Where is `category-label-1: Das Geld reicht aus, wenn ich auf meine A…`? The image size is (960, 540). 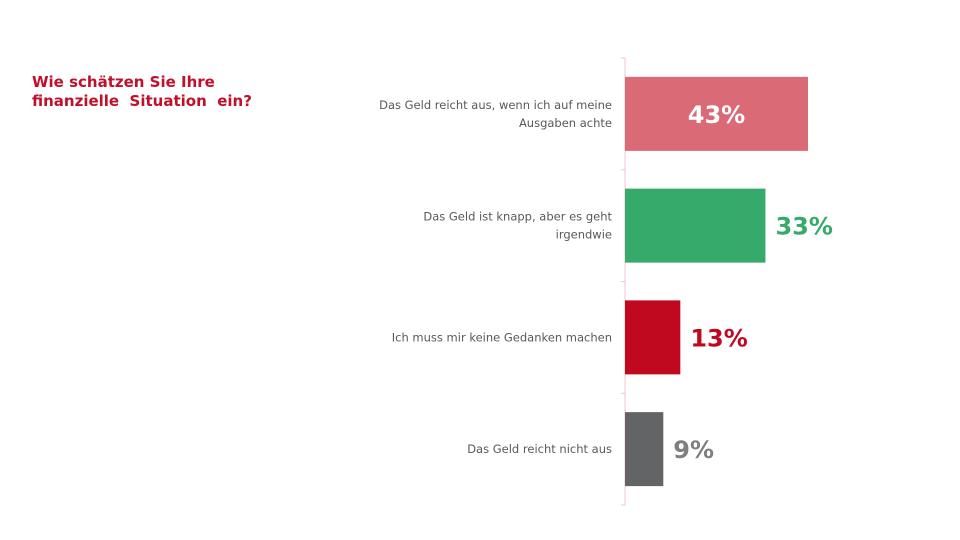
category-label-1: Das Geld reicht aus, wenn ich auf meine A… is located at coordinates (495, 114).